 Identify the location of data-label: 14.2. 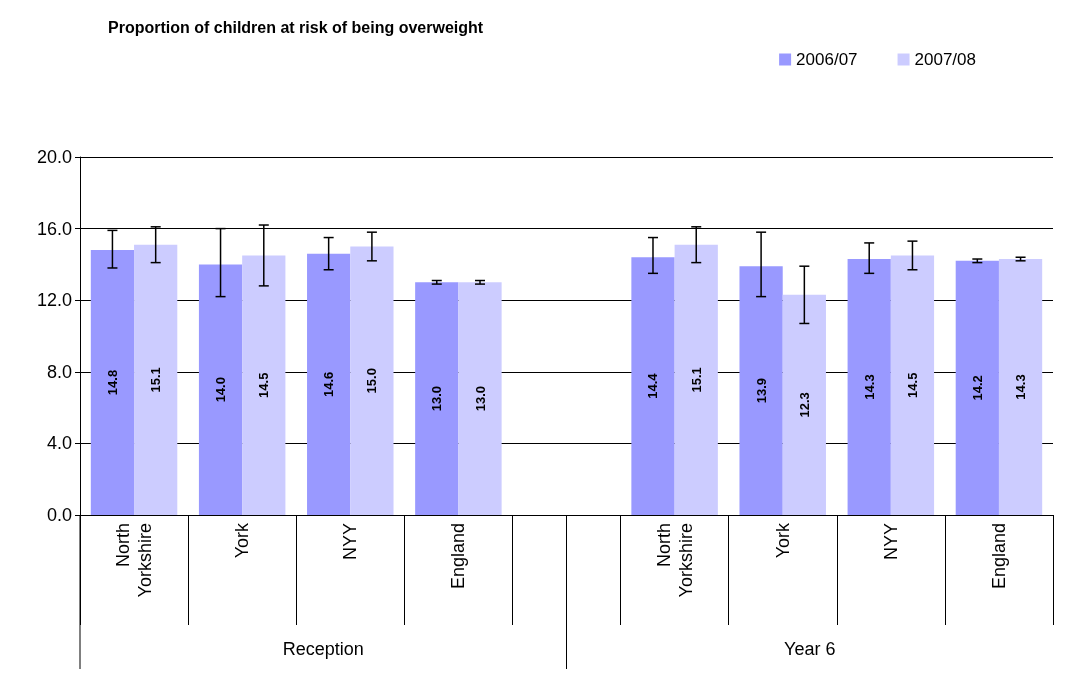
(977, 388).